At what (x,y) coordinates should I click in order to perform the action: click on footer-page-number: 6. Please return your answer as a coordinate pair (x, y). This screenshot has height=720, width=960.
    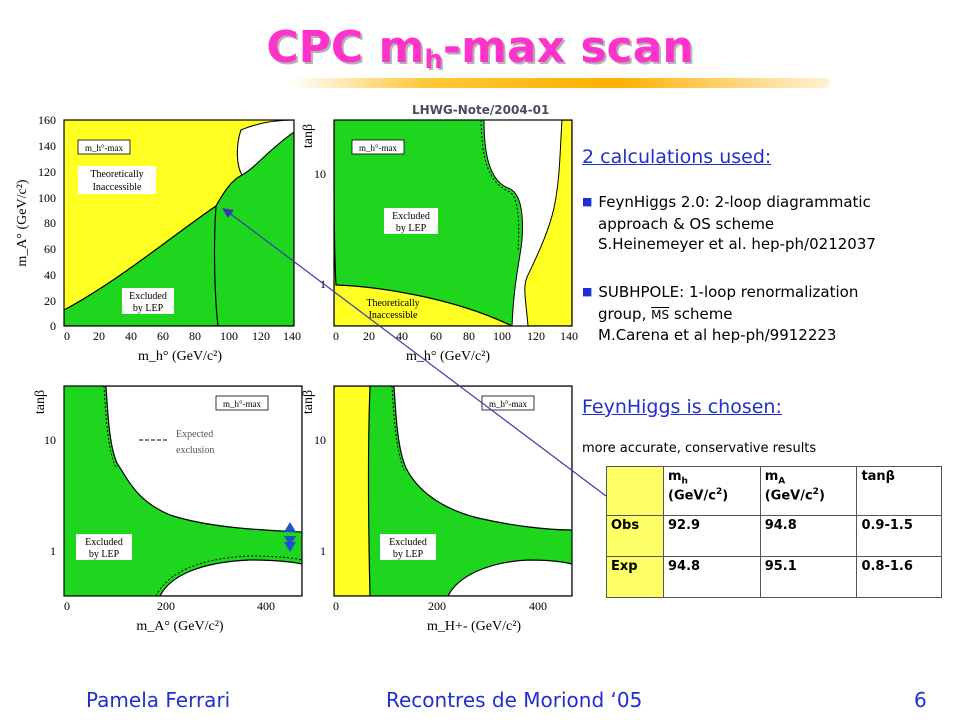
    Looking at the image, I should click on (920, 700).